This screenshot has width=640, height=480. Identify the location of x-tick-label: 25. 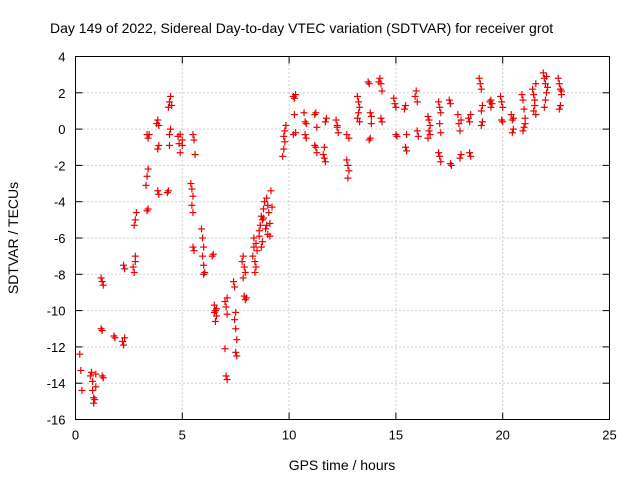
(609, 435).